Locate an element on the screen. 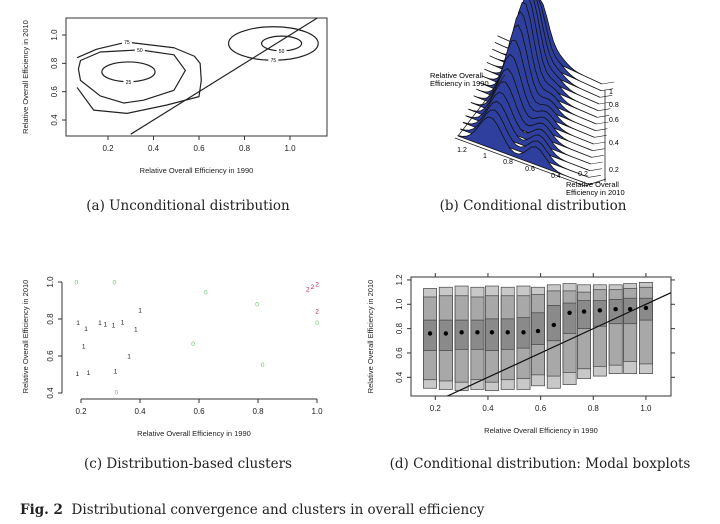 The image size is (720, 524). x-tick-label: 1.2 is located at coordinates (462, 150).